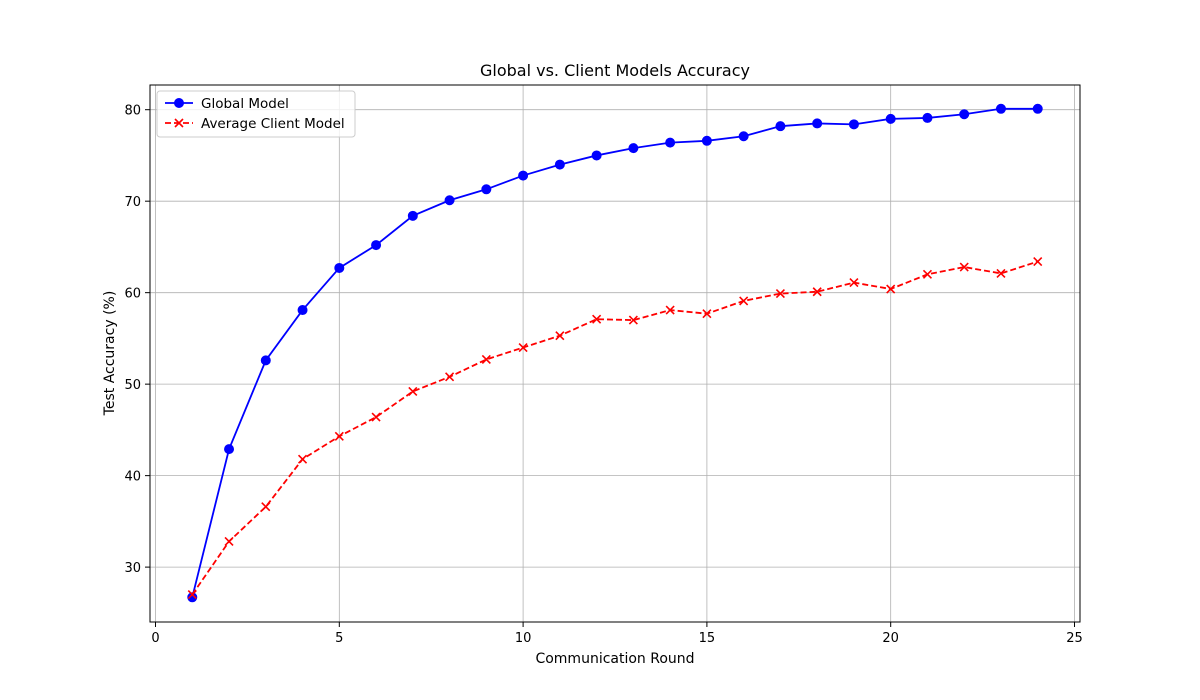  What do you see at coordinates (155, 638) in the screenshot?
I see `x-tick-label: 0` at bounding box center [155, 638].